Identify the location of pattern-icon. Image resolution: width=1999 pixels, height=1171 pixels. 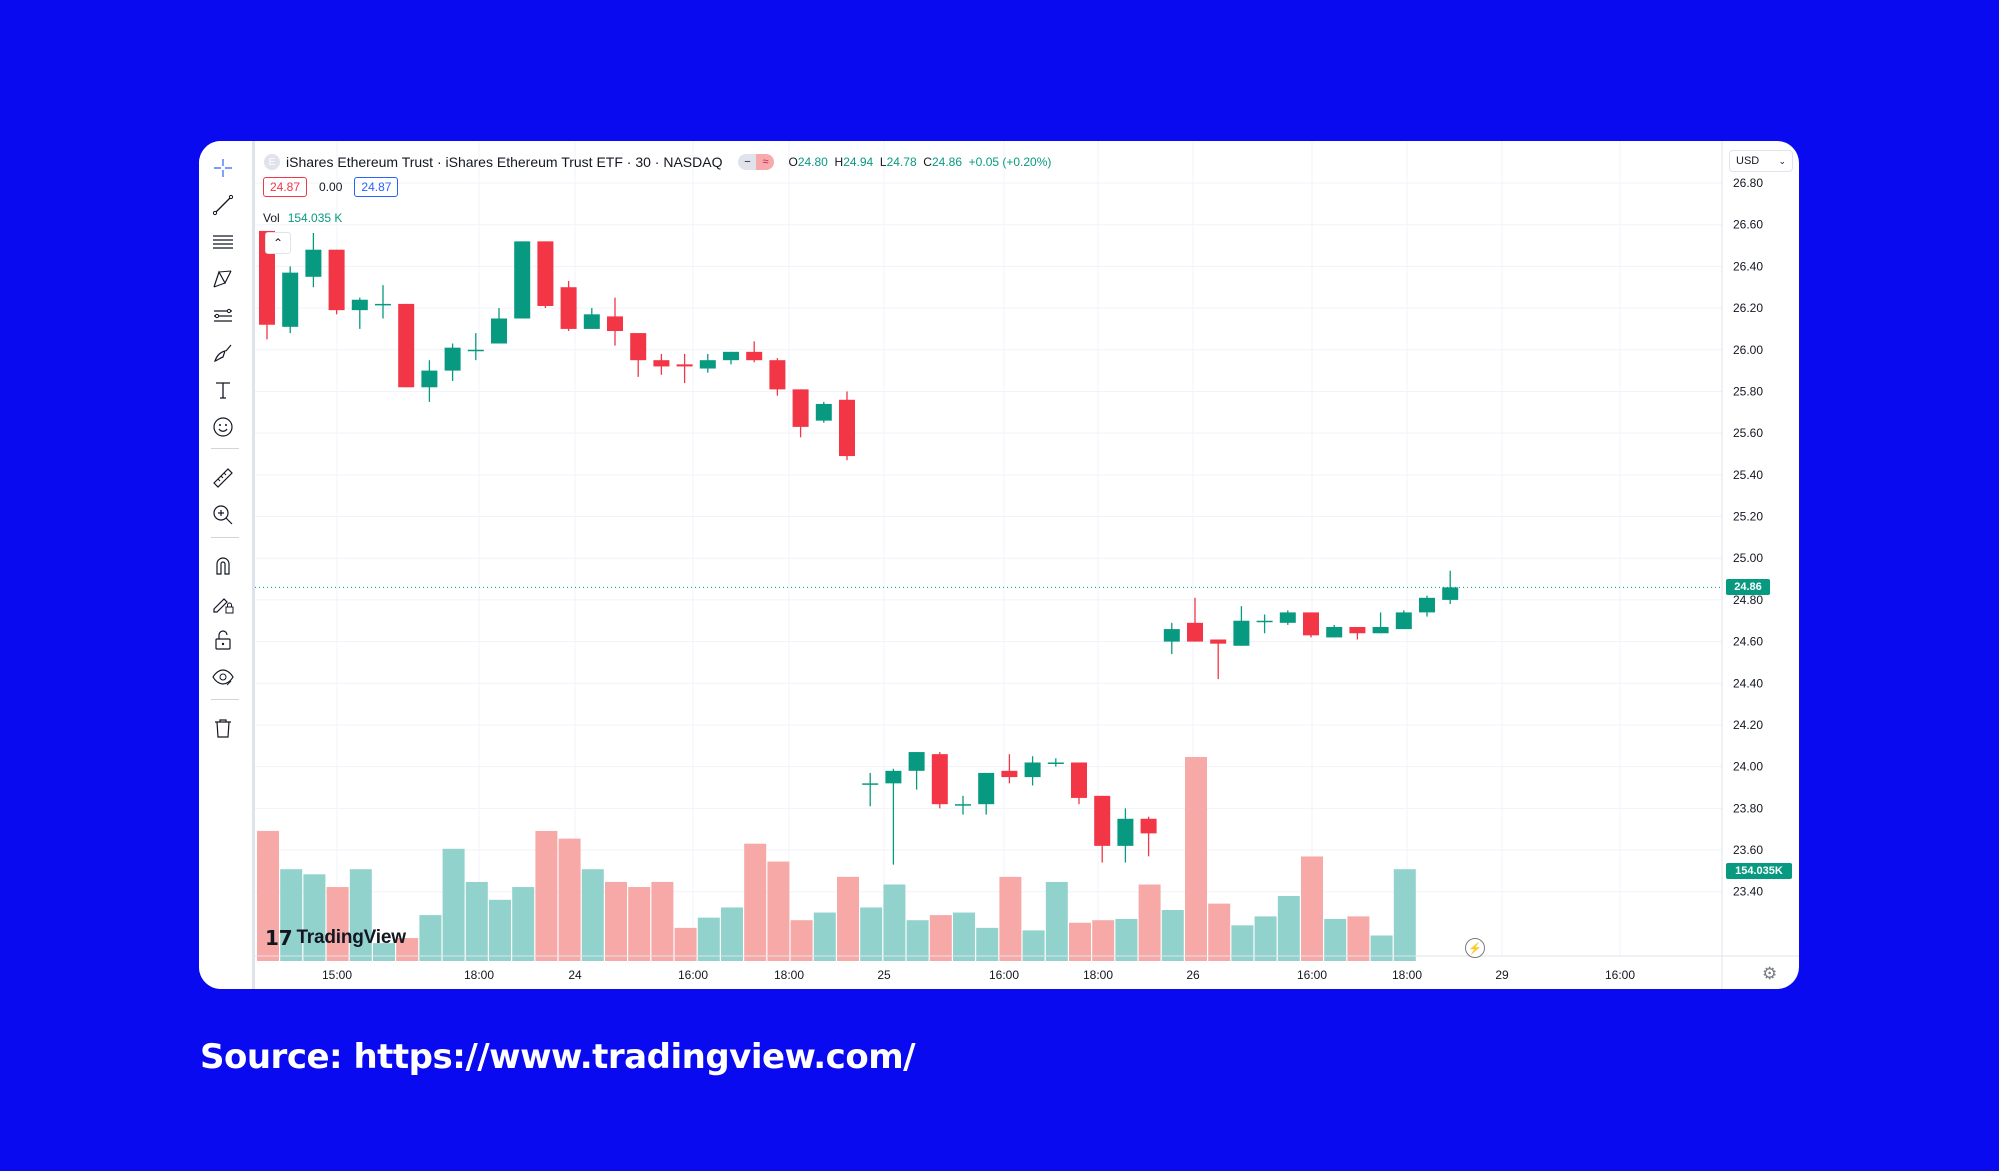
(223, 279).